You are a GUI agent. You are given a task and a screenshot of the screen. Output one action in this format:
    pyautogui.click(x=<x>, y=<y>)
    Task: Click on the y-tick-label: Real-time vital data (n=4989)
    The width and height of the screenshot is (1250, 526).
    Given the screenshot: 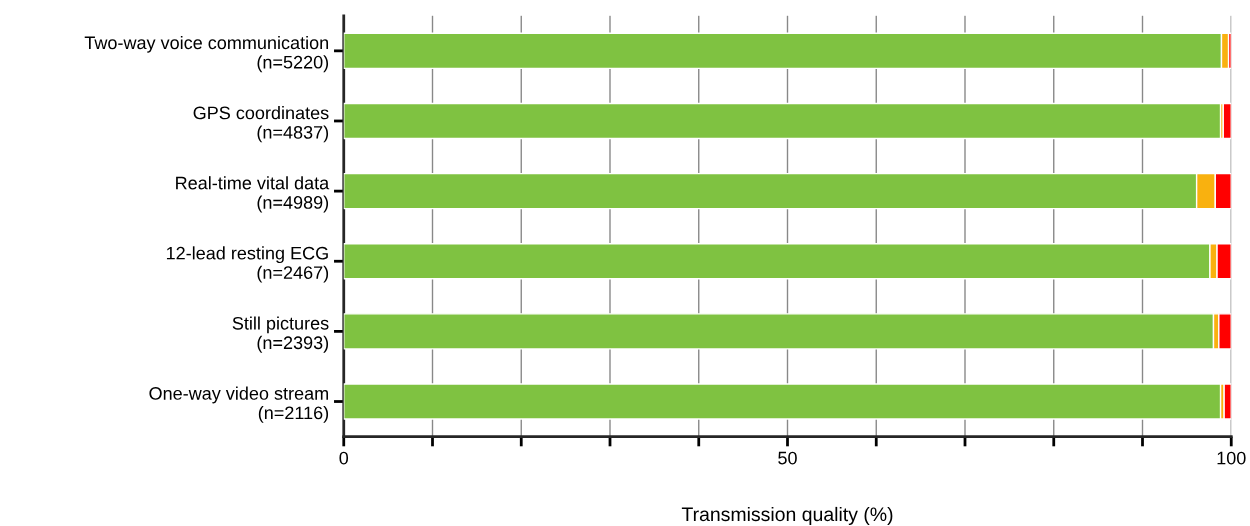 What is the action you would take?
    pyautogui.click(x=253, y=194)
    